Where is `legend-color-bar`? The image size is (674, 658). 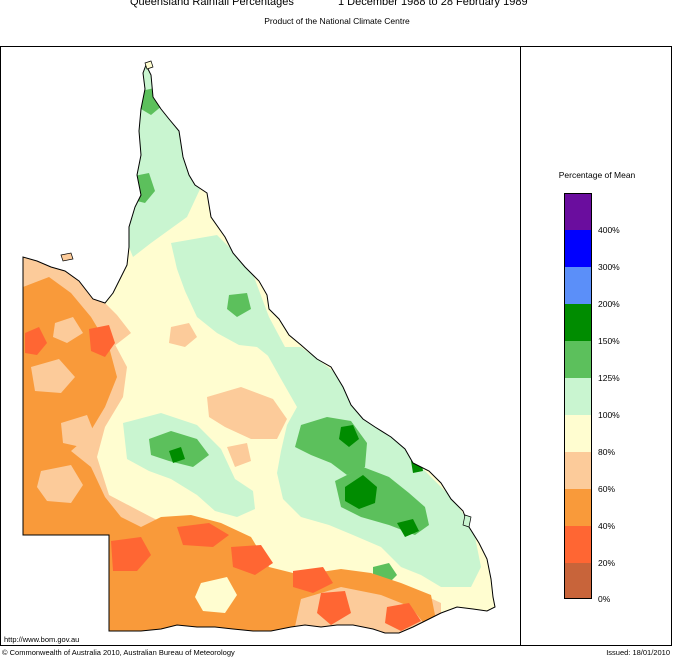
legend-color-bar is located at coordinates (578, 396).